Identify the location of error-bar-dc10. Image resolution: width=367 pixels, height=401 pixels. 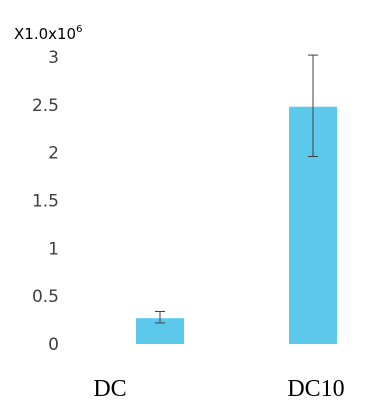
(313, 105).